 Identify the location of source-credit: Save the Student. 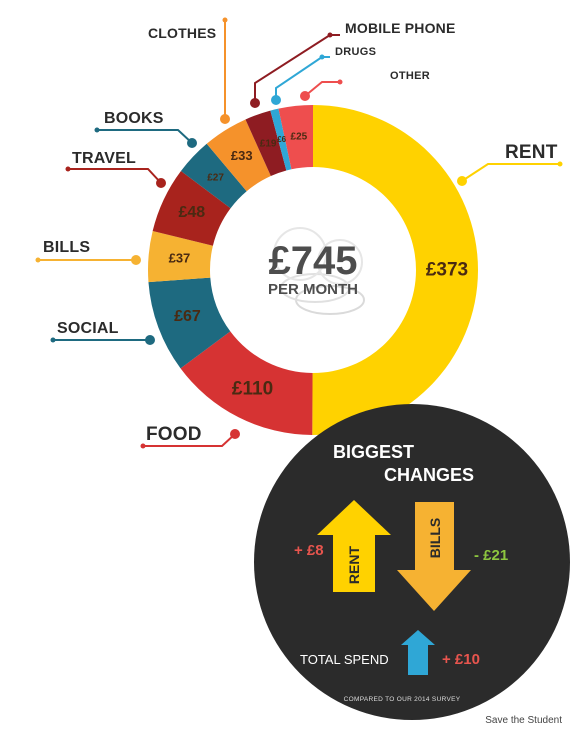
(523, 720).